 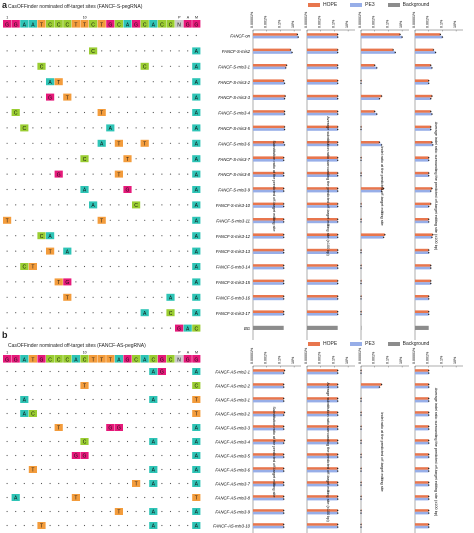 I want to click on legend-swatch-hope, so click(x=314, y=344).